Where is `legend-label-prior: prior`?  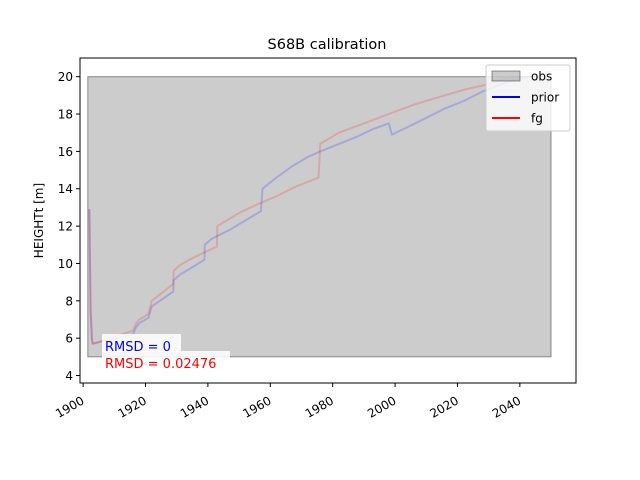 legend-label-prior: prior is located at coordinates (545, 98).